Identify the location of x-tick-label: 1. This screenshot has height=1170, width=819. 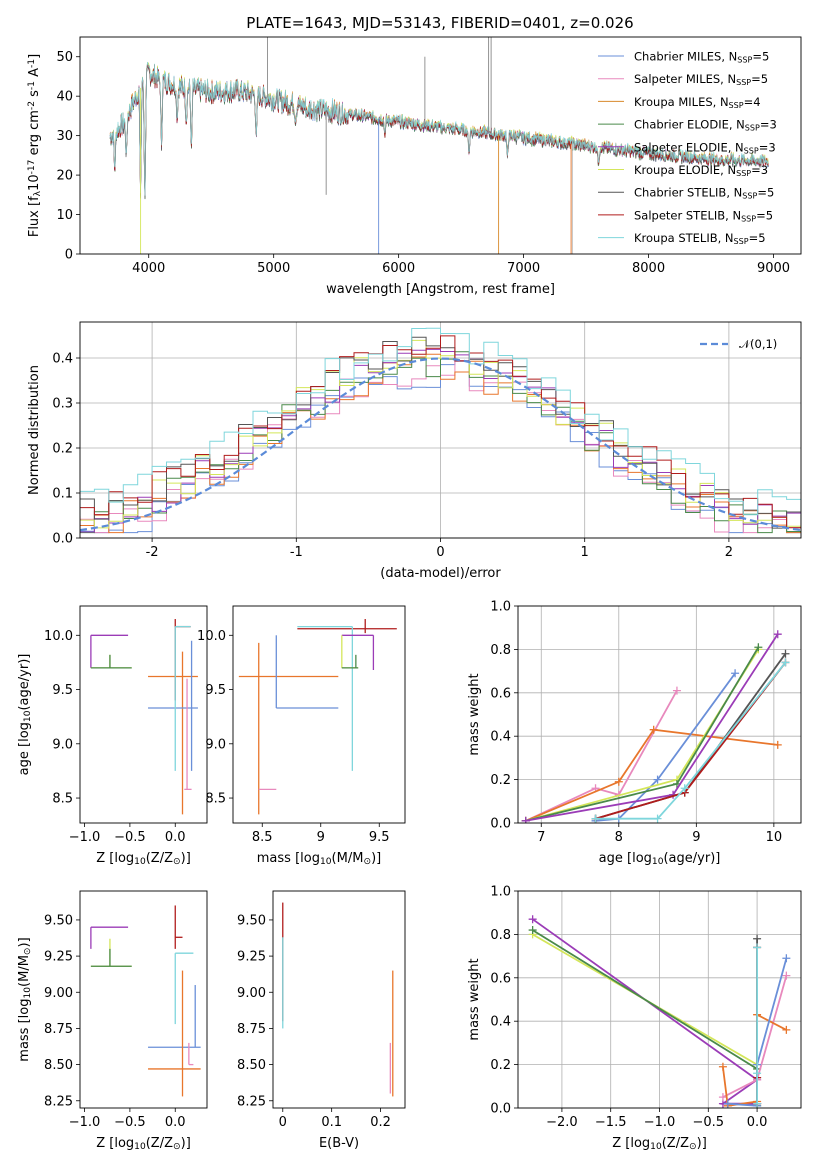
(585, 552).